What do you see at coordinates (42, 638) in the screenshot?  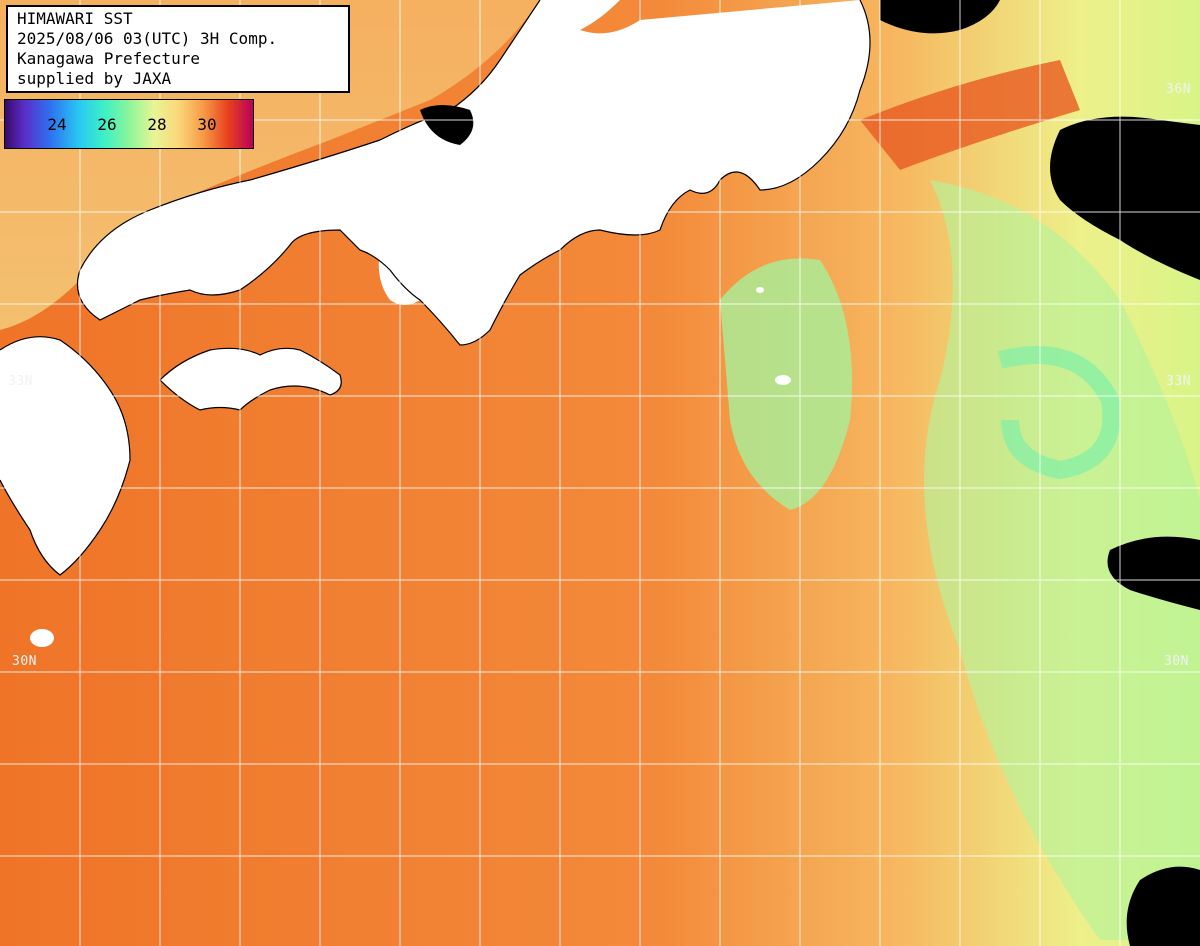 I see `island-yakushima` at bounding box center [42, 638].